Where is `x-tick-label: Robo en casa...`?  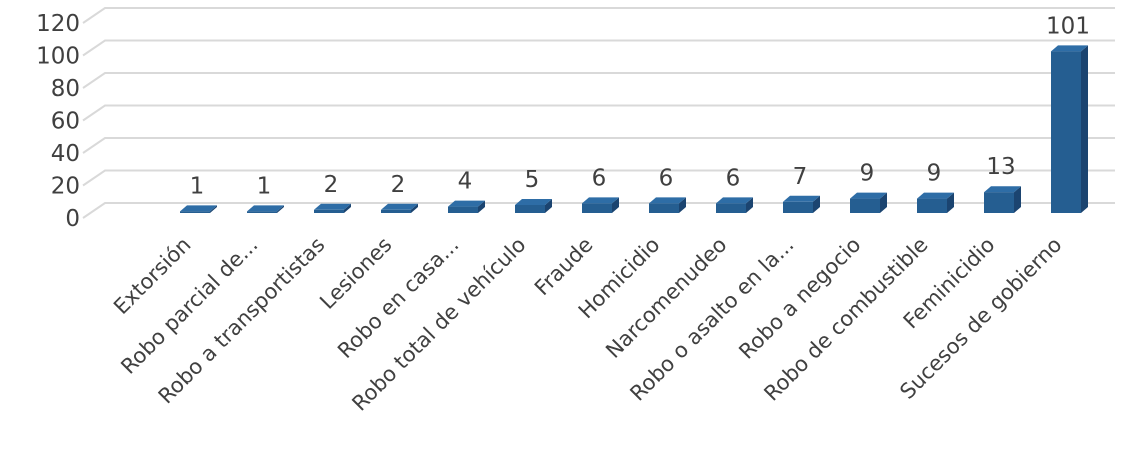 x-tick-label: Robo en casa... is located at coordinates (398, 298).